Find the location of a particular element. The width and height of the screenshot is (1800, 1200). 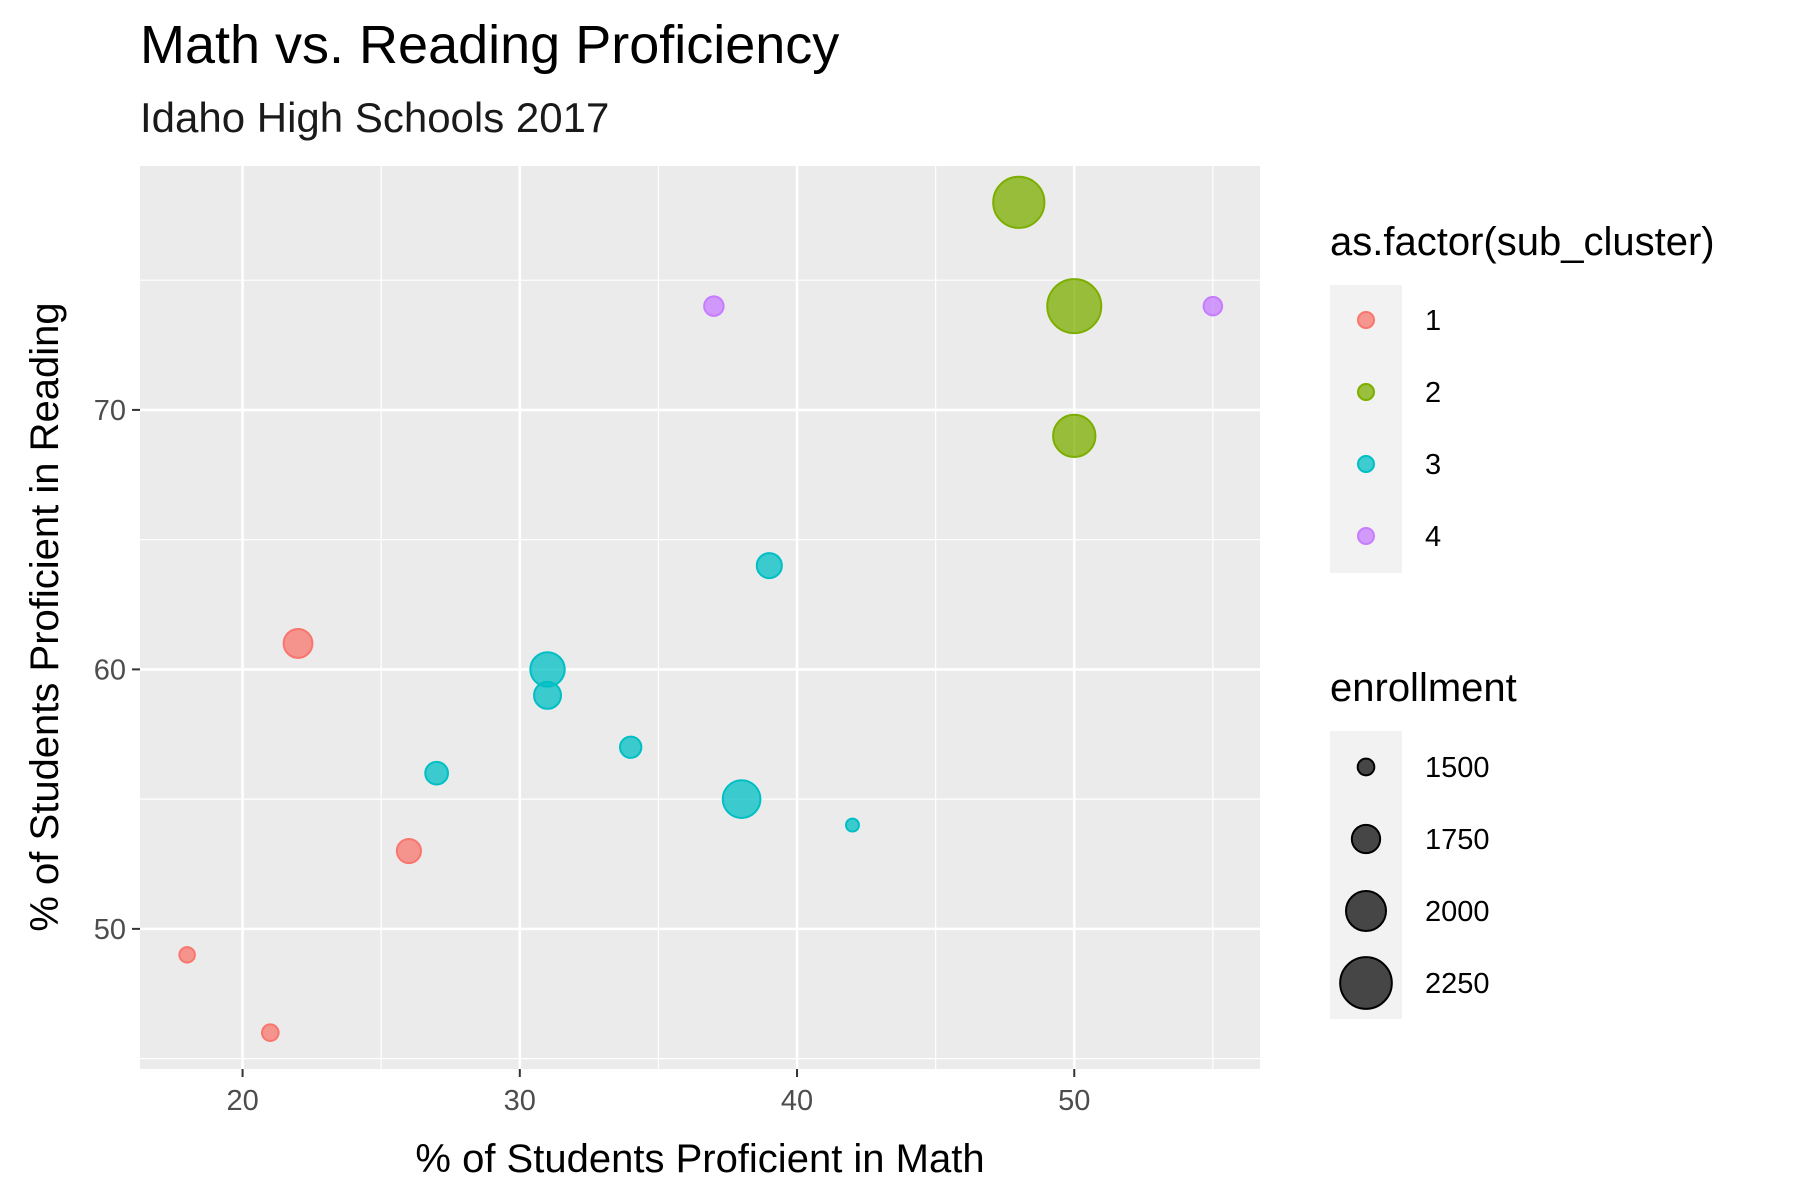

x-tick-label: 20 is located at coordinates (242, 1101).